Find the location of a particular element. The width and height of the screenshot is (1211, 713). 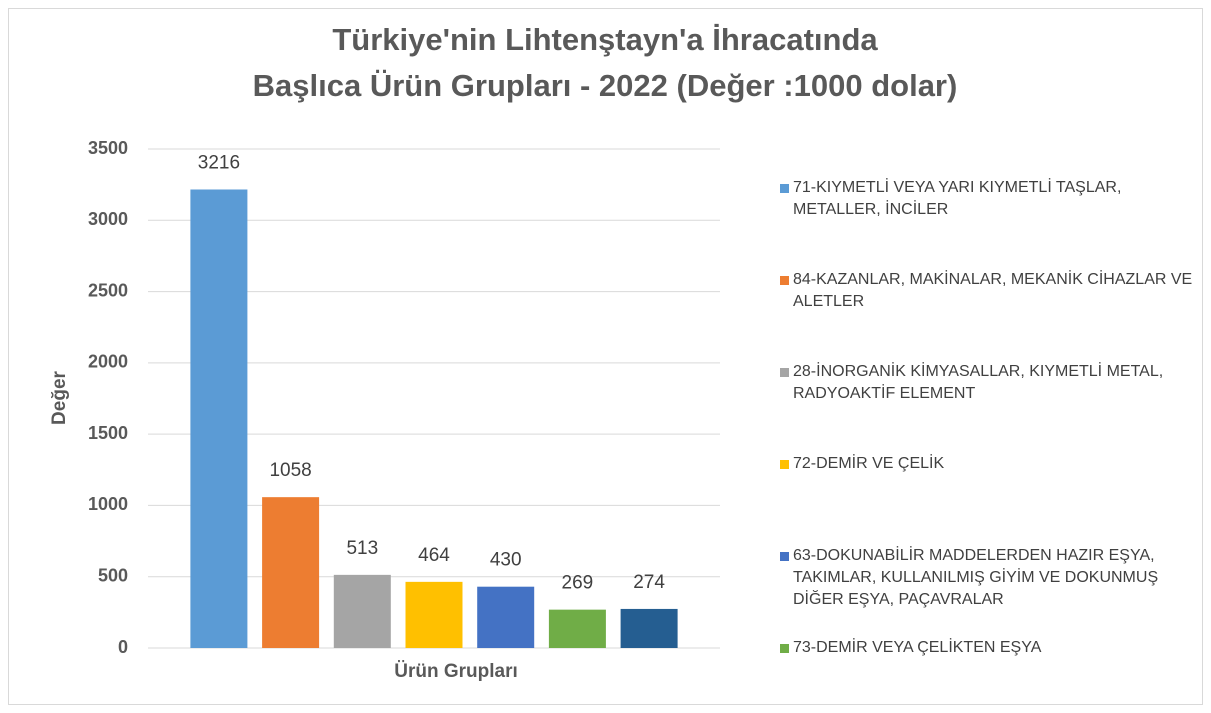

y-tick-label: 3000 is located at coordinates (108, 219).